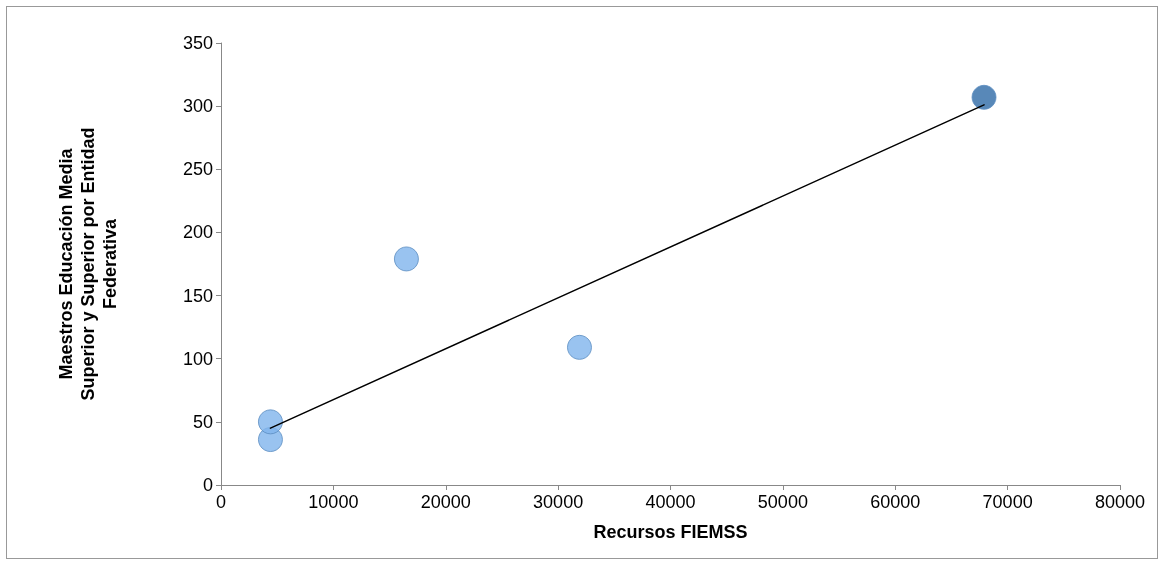 This screenshot has height=567, width=1170. I want to click on x-tick-label: 80000, so click(1120, 502).